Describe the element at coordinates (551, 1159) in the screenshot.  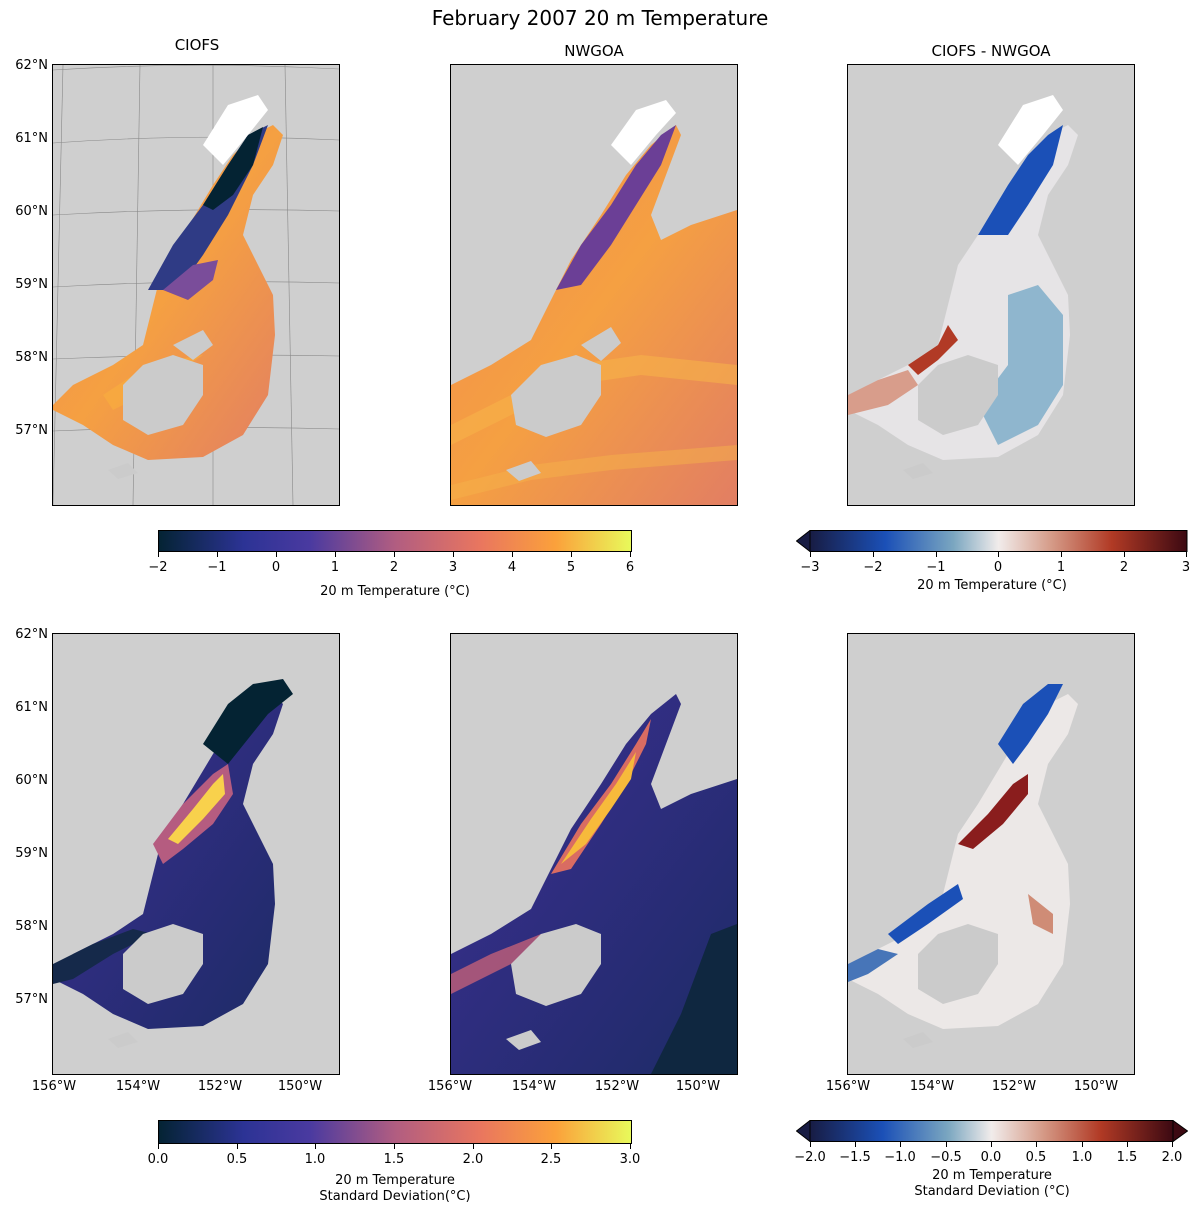
I see `tick: 2.5` at that location.